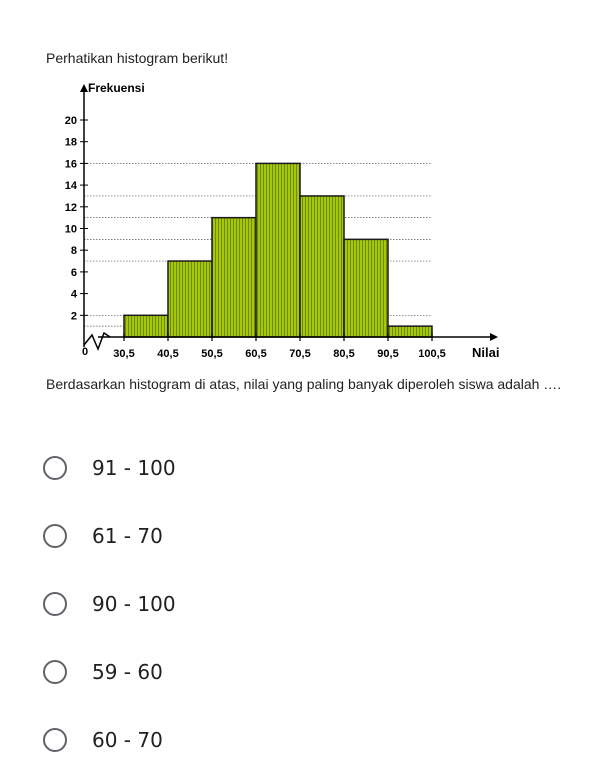 The width and height of the screenshot is (589, 774). Describe the element at coordinates (387, 354) in the screenshot. I see `x-tick-label: 90,5` at that location.